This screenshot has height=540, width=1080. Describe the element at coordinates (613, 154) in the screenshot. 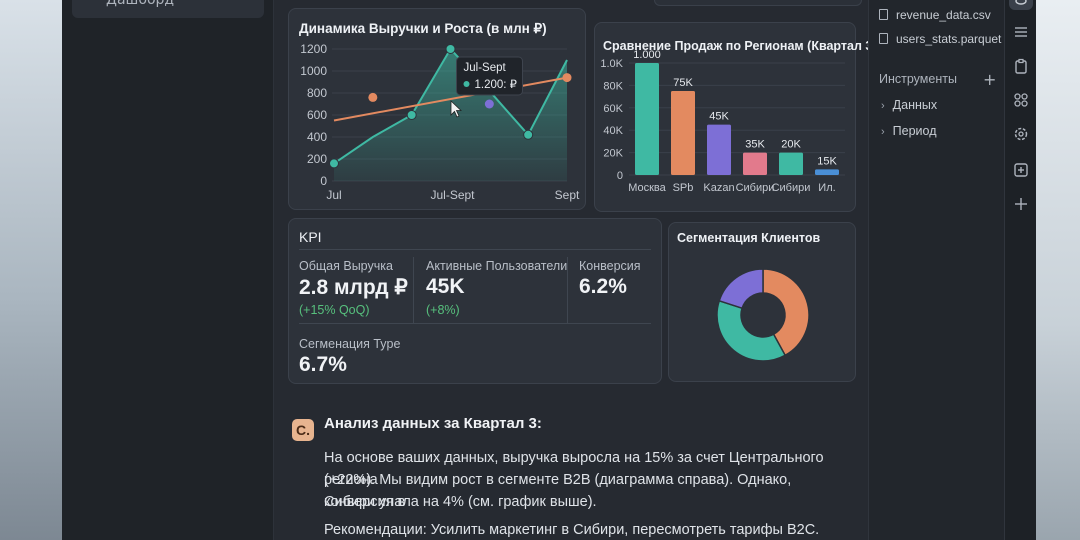

I see `y-tick-label: 20K` at that location.